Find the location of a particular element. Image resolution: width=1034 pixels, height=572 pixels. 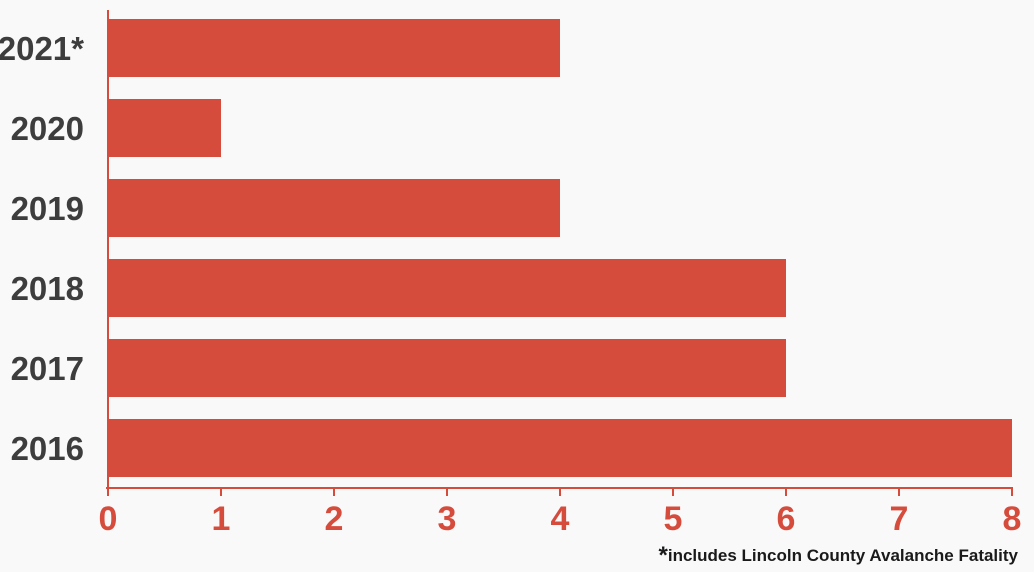

bar-2020 is located at coordinates (164, 128).